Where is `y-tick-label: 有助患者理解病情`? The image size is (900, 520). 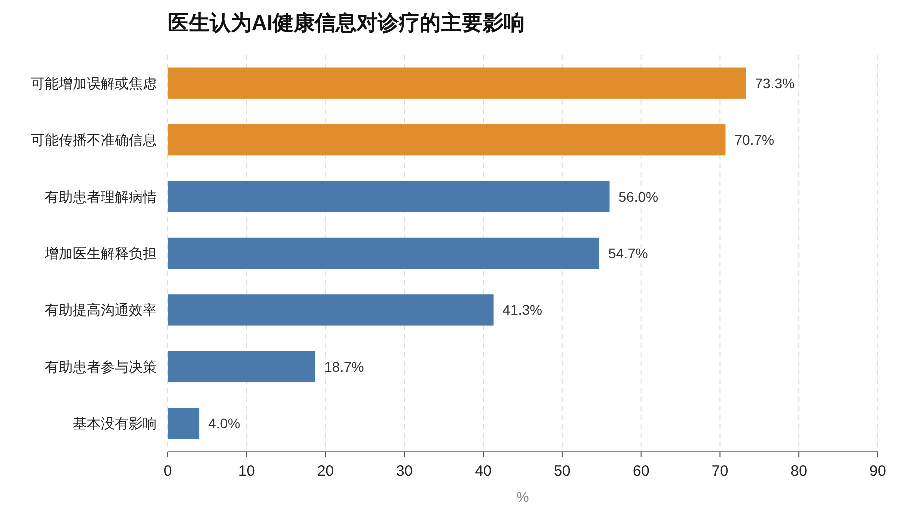
y-tick-label: 有助患者理解病情 is located at coordinates (101, 196).